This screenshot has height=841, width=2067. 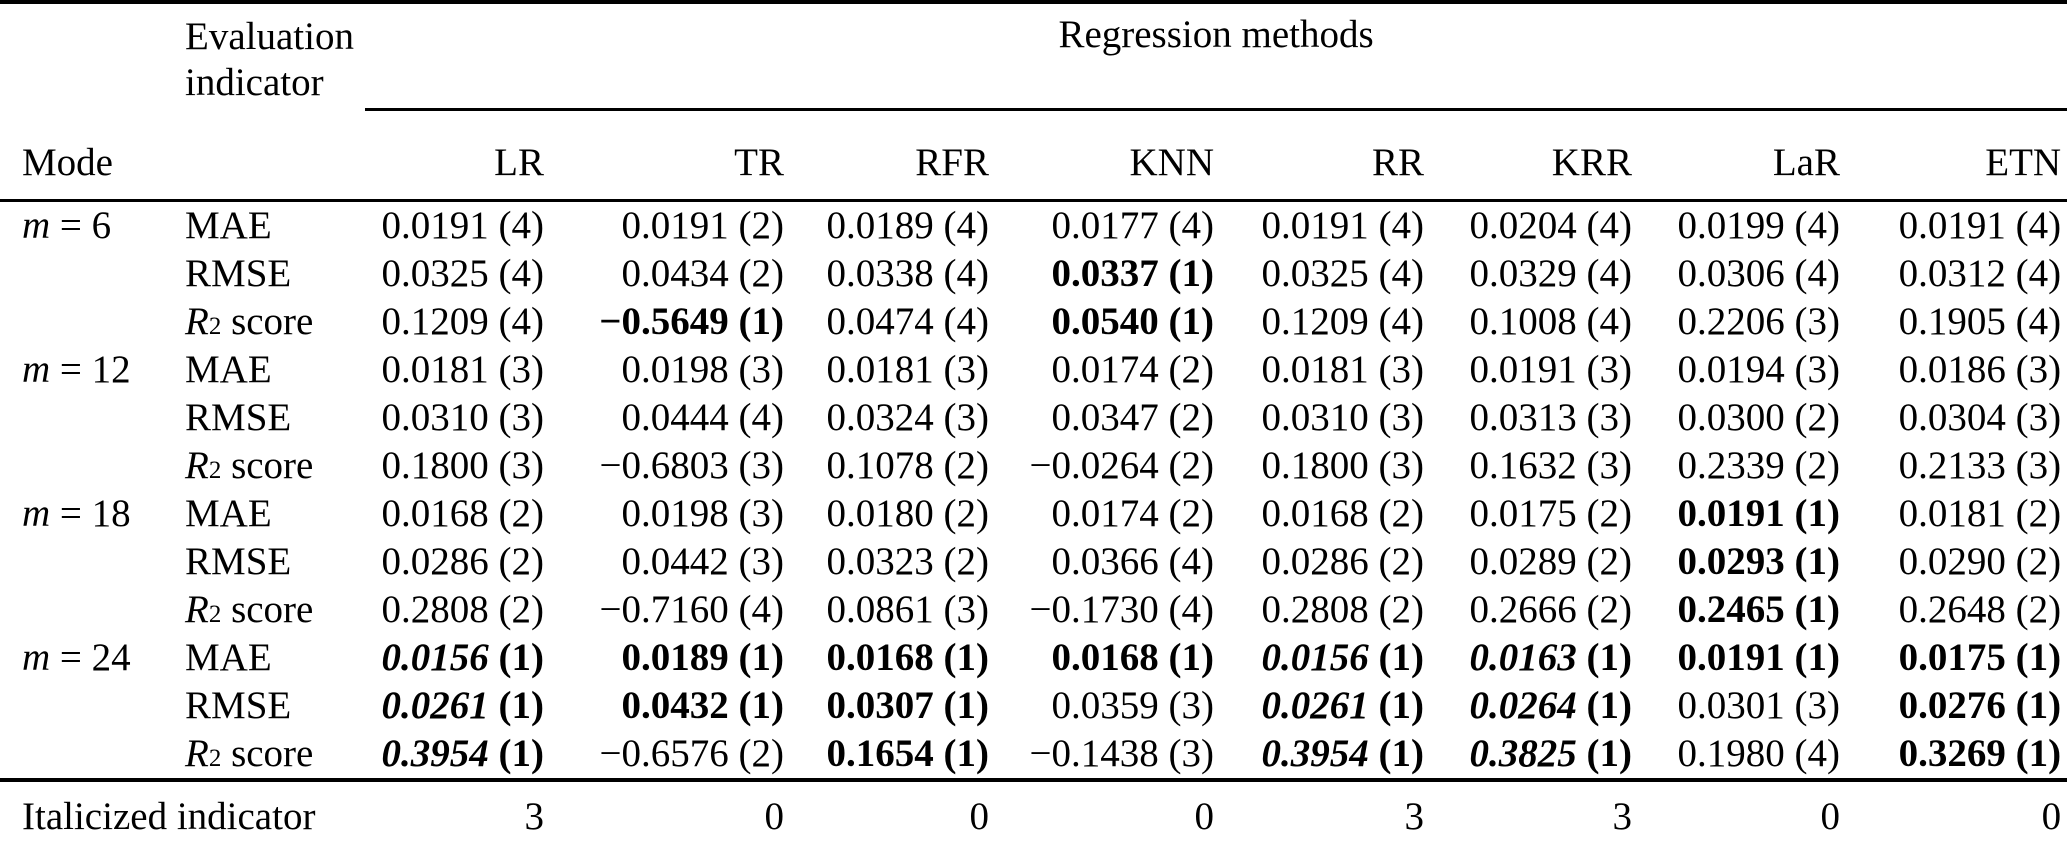 I want to click on value-cell: 0.0168 (2), so click(x=1342, y=513).